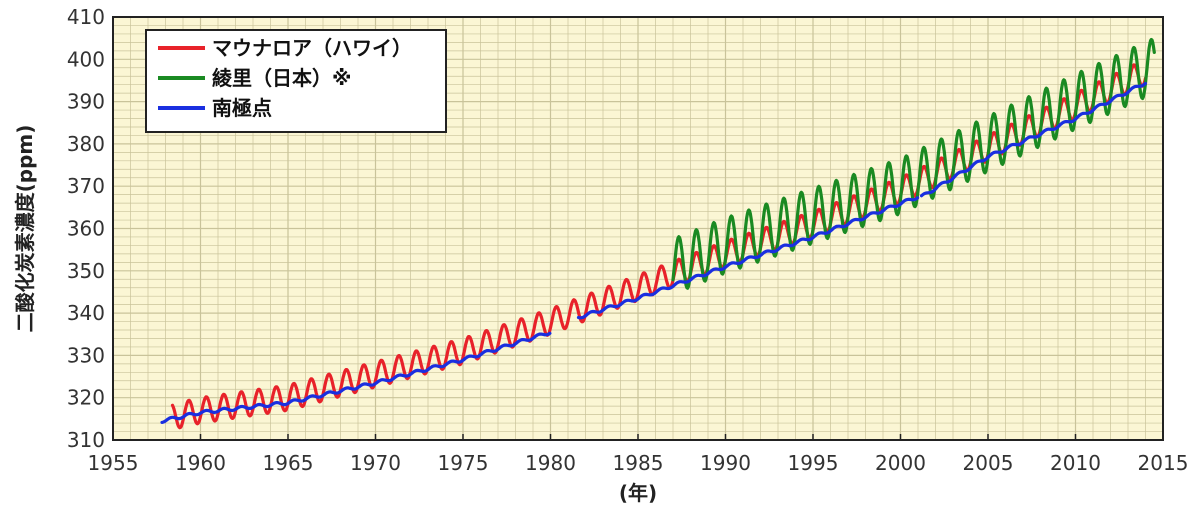 Image resolution: width=1194 pixels, height=506 pixels. Describe the element at coordinates (200, 463) in the screenshot. I see `x-tick-label: 1960` at that location.